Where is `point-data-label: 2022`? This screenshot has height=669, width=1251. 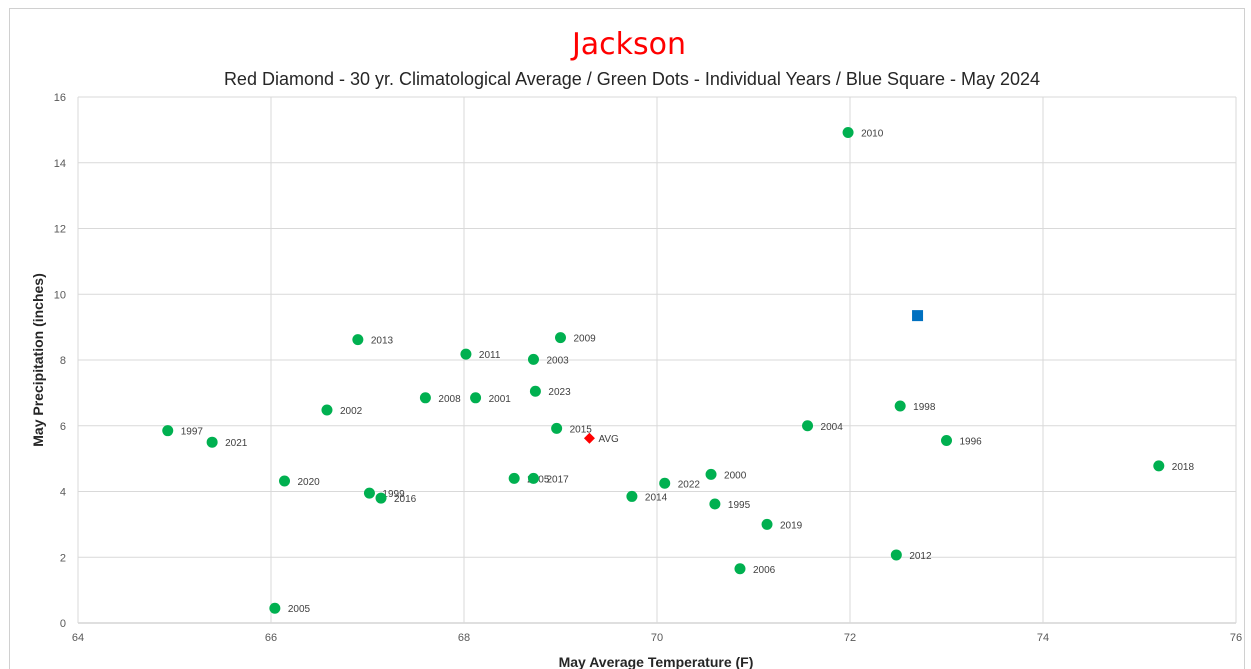 point-data-label: 2022 is located at coordinates (689, 484).